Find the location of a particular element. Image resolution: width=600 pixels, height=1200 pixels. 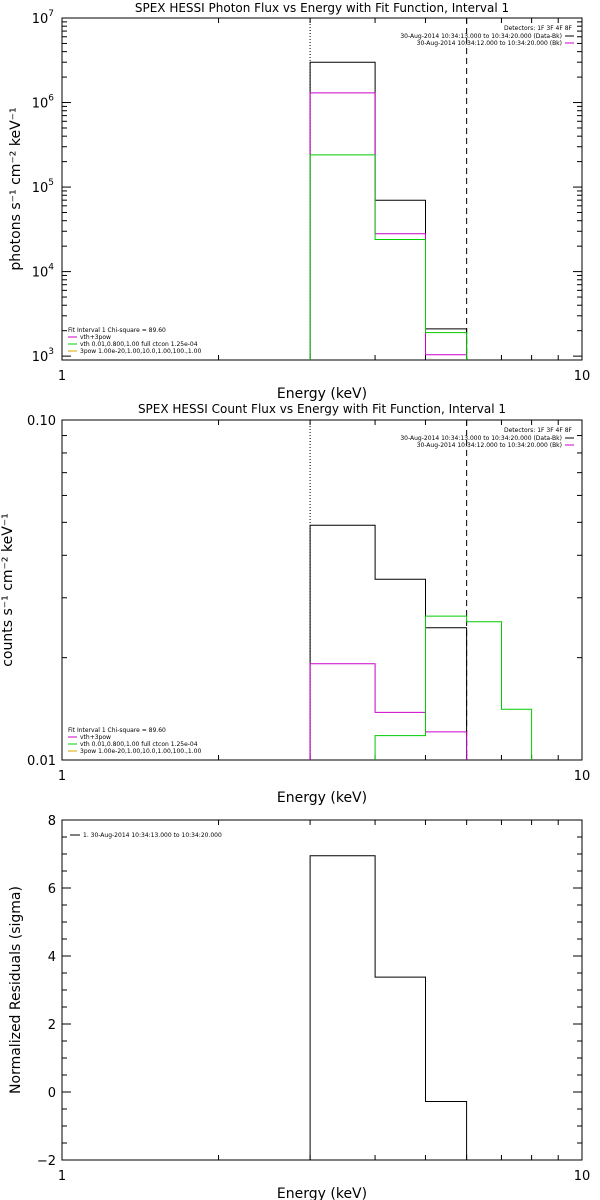

y-tick-label: 4 is located at coordinates (52, 957).